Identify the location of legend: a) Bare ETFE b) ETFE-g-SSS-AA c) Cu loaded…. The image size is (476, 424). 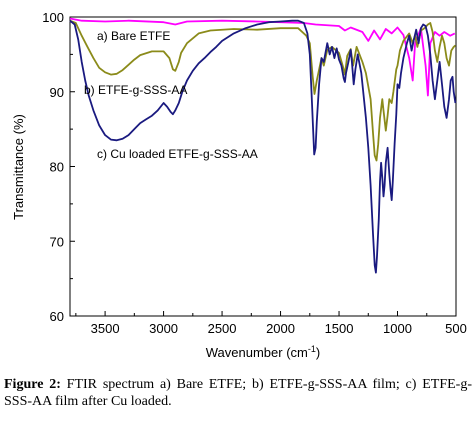
(171, 95).